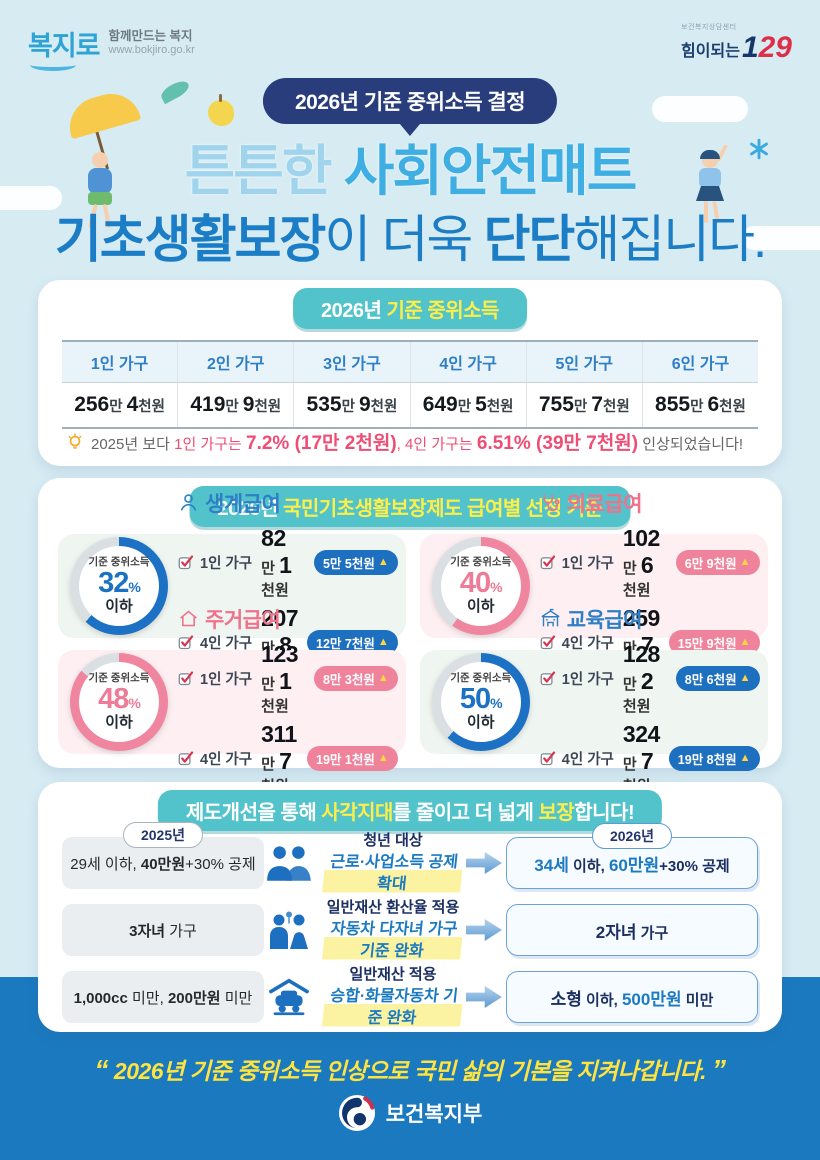 This screenshot has width=820, height=1160. What do you see at coordinates (253, 813) in the screenshot?
I see `s3h-part: 제도개선을 통해` at bounding box center [253, 813].